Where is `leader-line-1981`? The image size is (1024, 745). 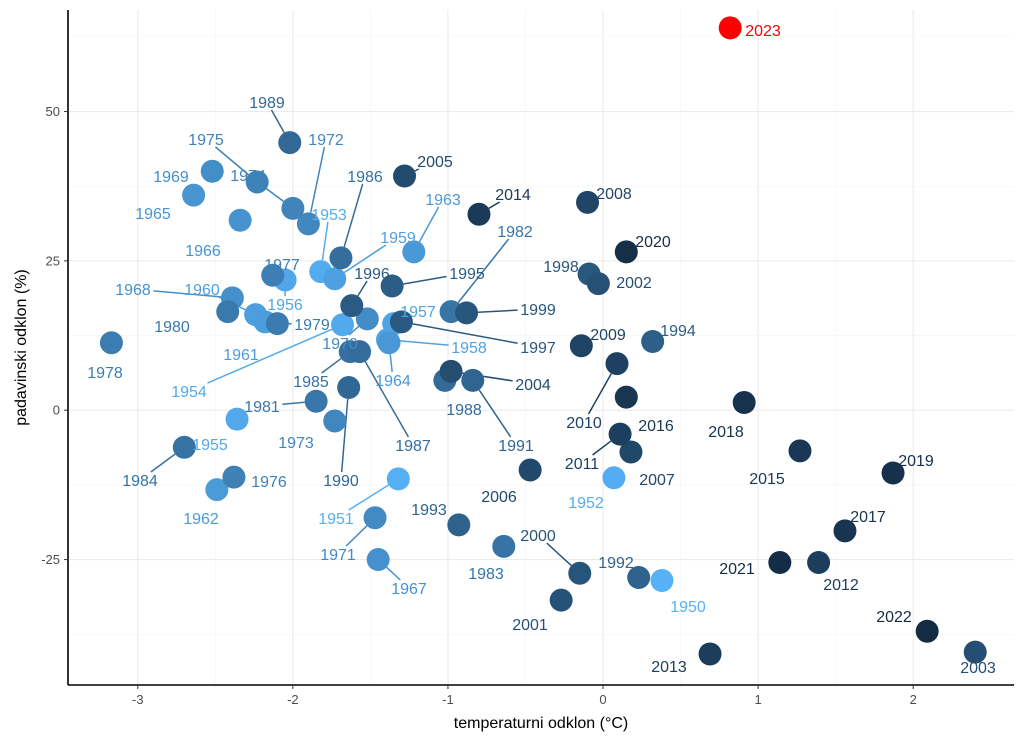 leader-line-1981 is located at coordinates (293, 403).